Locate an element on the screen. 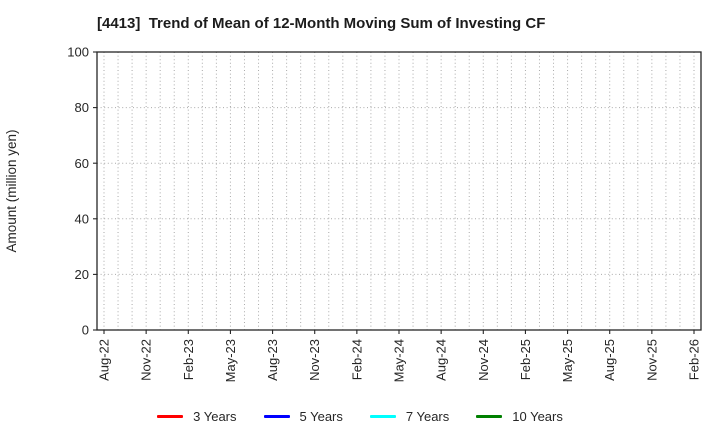 The width and height of the screenshot is (720, 440). y-tick-label: 100 is located at coordinates (78, 52).